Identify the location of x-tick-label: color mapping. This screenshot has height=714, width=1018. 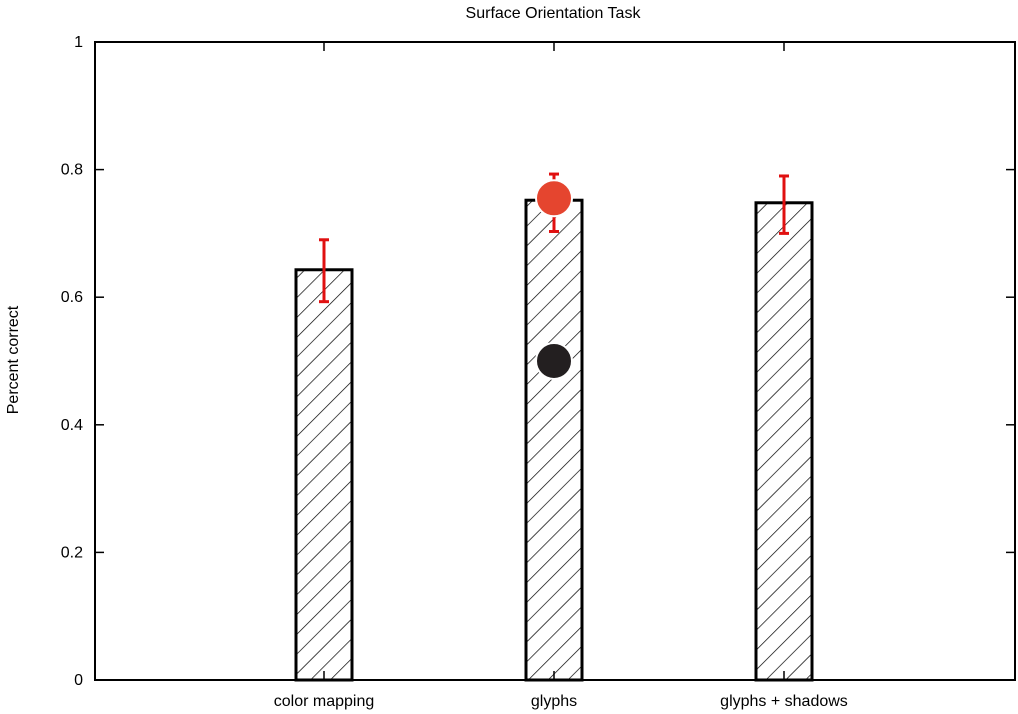
(324, 701).